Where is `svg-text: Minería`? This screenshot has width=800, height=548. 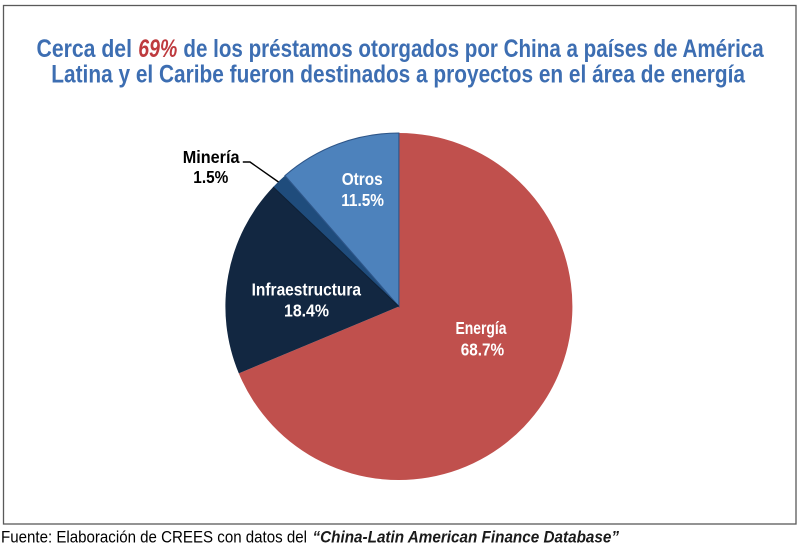 svg-text: Minería is located at coordinates (211, 157).